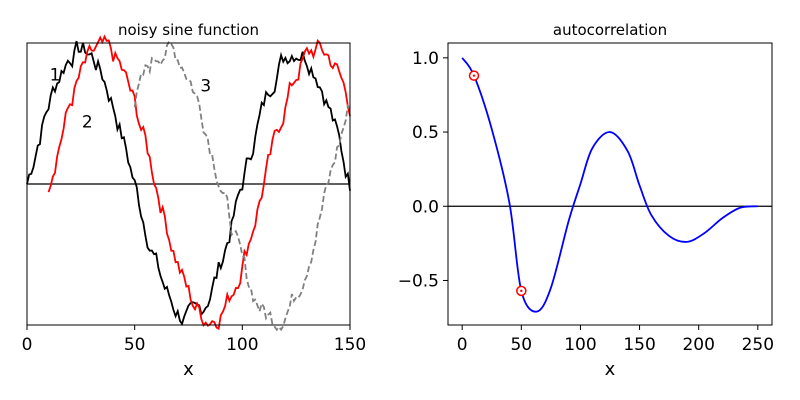 Image resolution: width=800 pixels, height=400 pixels. What do you see at coordinates (135, 345) in the screenshot?
I see `left-x-tick-label: 50` at bounding box center [135, 345].